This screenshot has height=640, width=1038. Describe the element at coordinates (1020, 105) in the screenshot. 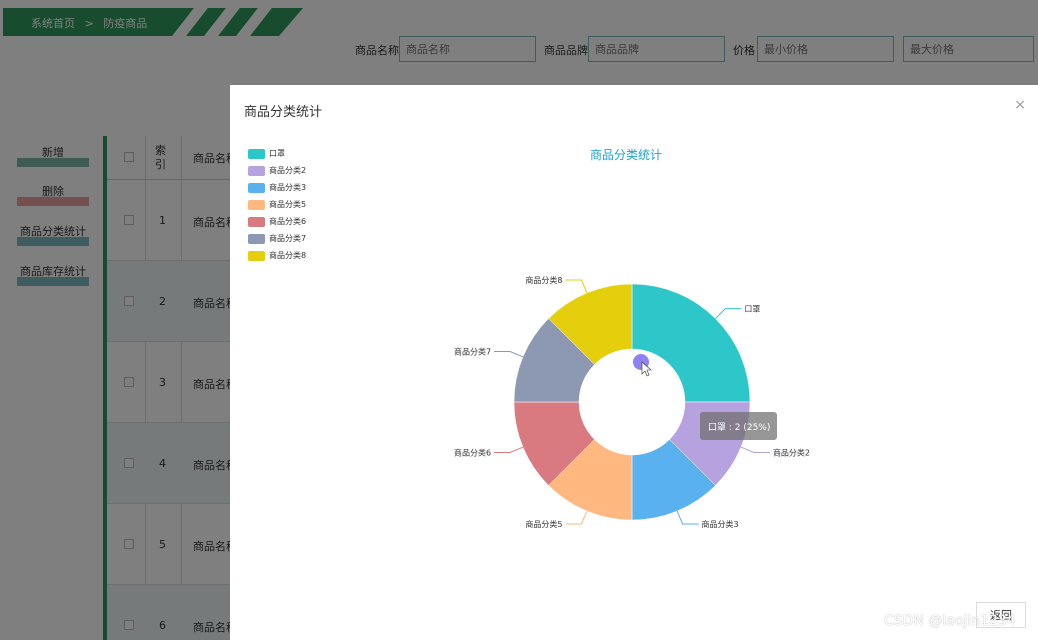

I see `close-icon: ×` at that location.